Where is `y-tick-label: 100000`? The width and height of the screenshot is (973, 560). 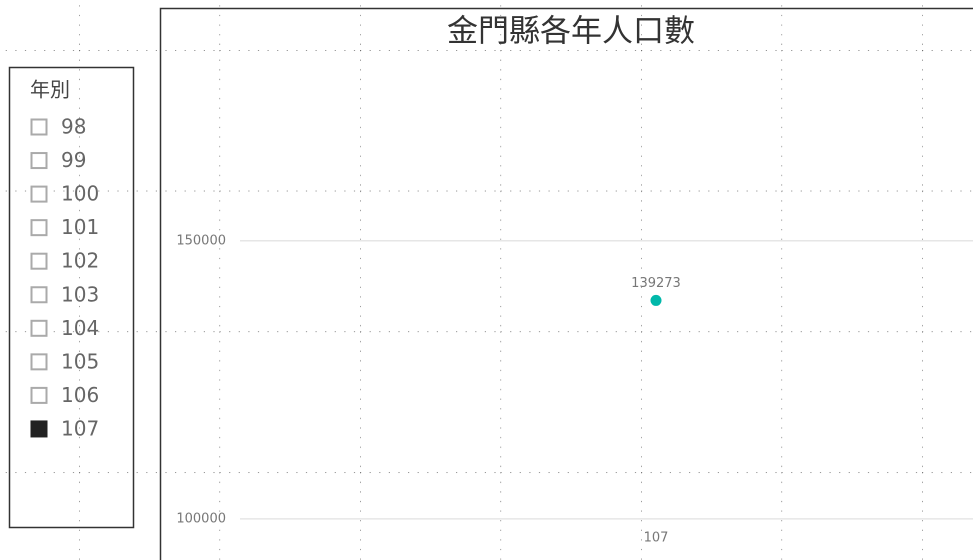
y-tick-label: 100000 is located at coordinates (201, 518).